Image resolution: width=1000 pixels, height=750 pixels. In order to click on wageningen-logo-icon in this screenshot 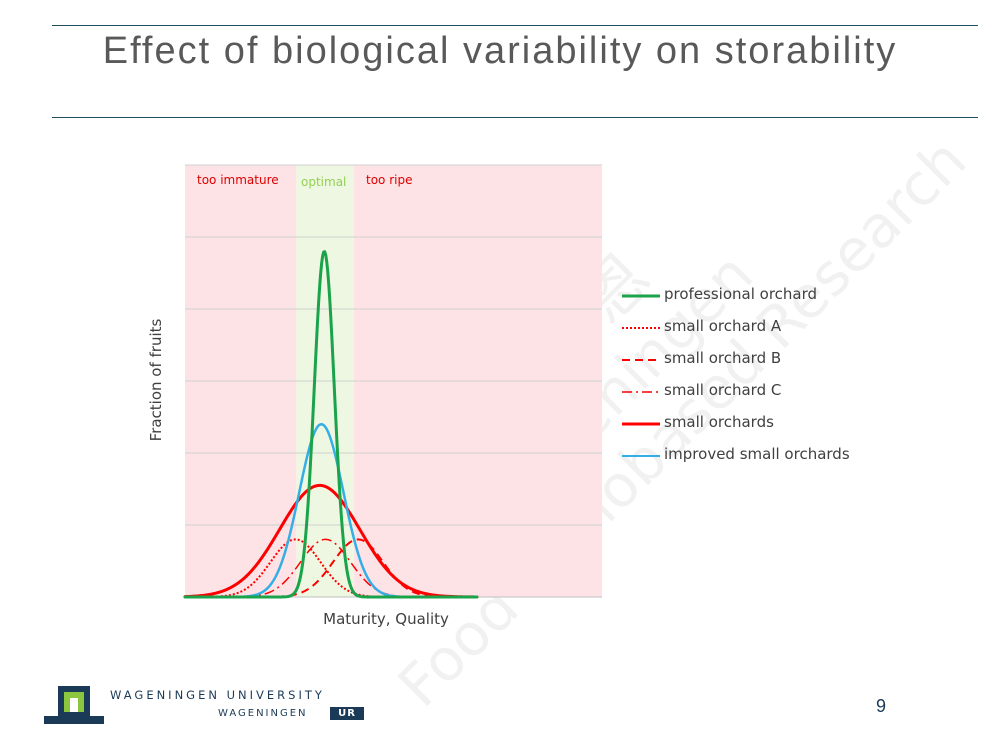, I will do `click(74, 705)`.